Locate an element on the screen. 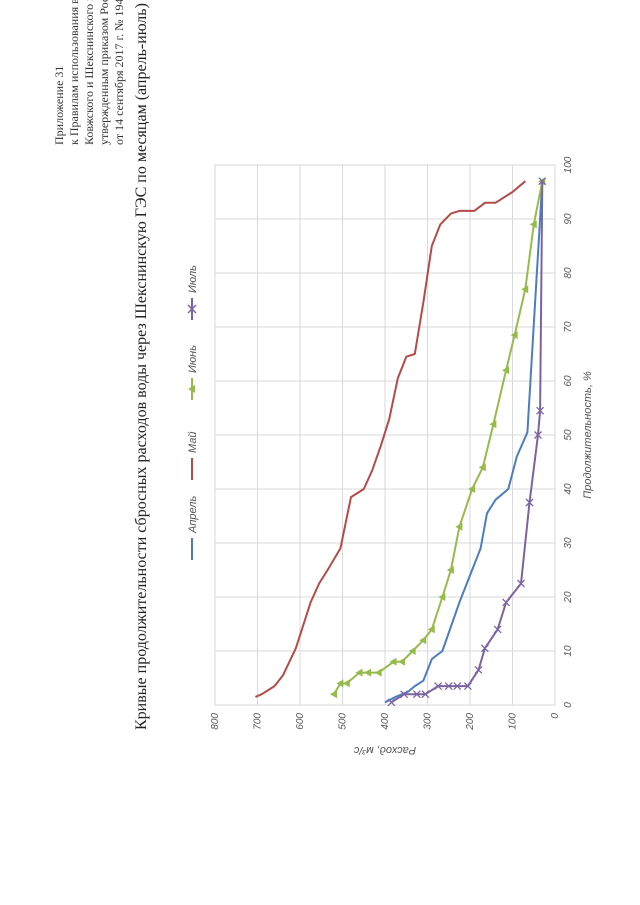  y-tick-label-700: 700 is located at coordinates (258, 721).